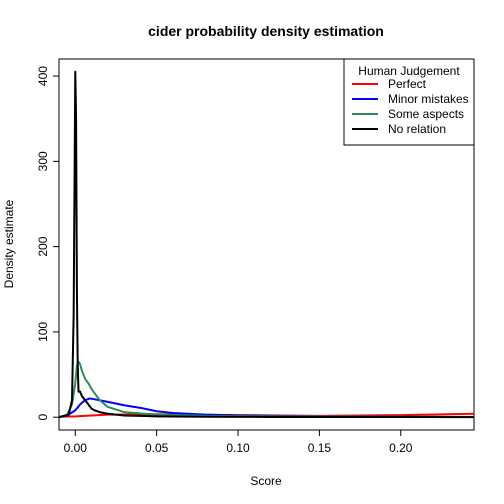 The width and height of the screenshot is (504, 504). What do you see at coordinates (407, 84) in the screenshot?
I see `legend-label: Perfect` at bounding box center [407, 84].